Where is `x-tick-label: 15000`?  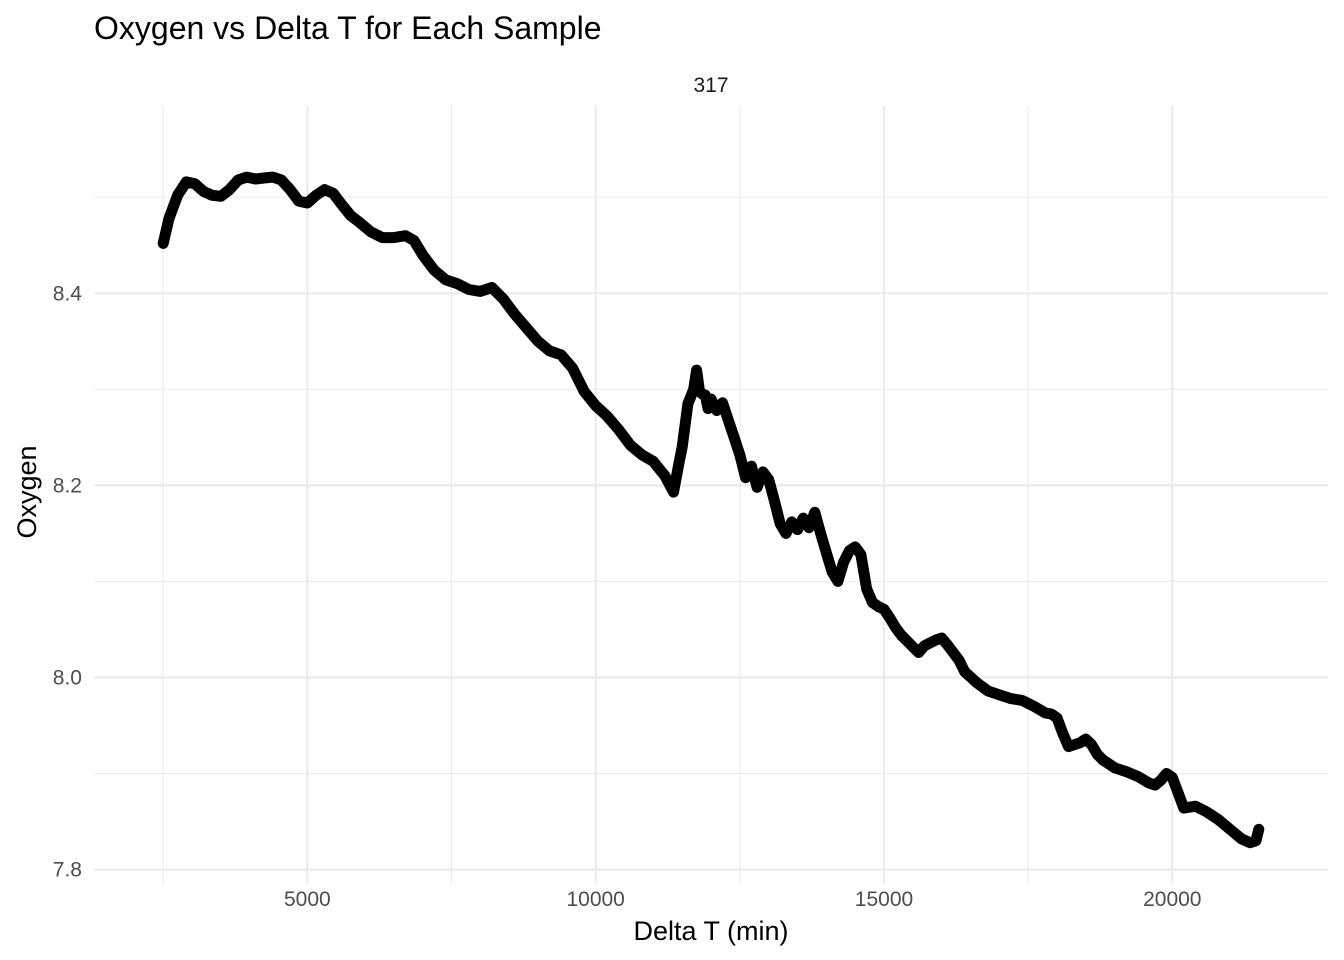 x-tick-label: 15000 is located at coordinates (884, 899).